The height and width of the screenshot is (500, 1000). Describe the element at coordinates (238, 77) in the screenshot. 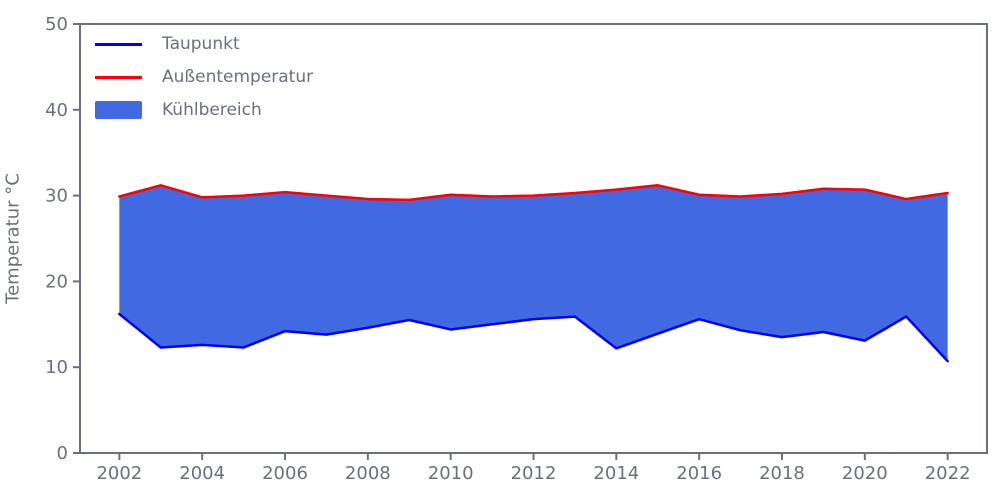

I see `legend-label-aussentemperatur: Außentemperatur` at that location.